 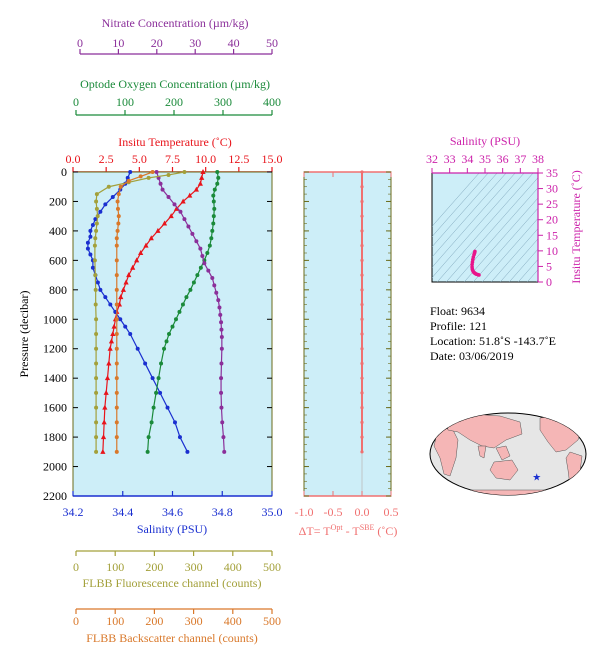 What do you see at coordinates (58, 260) in the screenshot?
I see `tick-label-pressure-3: 600` at bounding box center [58, 260].